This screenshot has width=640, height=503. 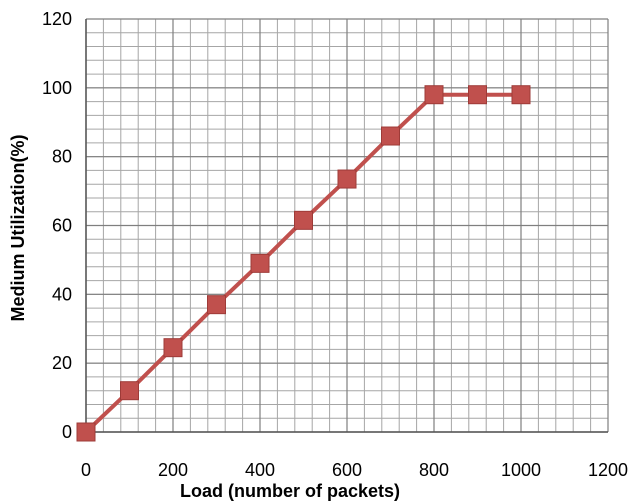 I want to click on x-tick-label: 800, so click(x=434, y=470).